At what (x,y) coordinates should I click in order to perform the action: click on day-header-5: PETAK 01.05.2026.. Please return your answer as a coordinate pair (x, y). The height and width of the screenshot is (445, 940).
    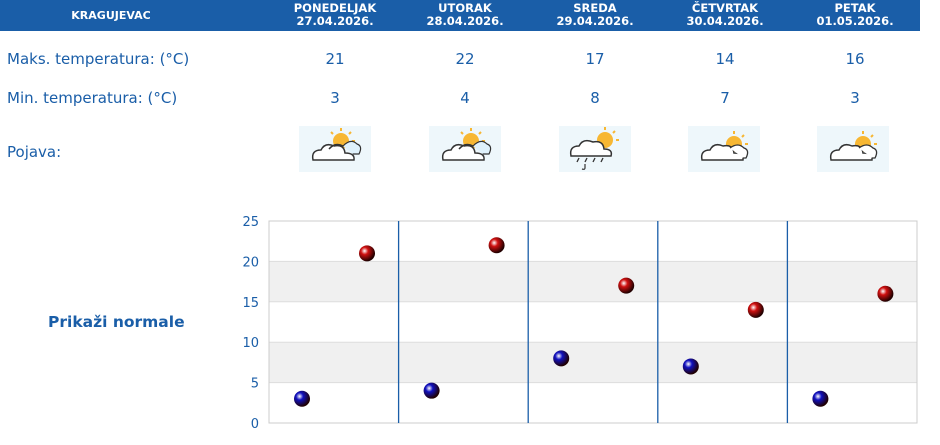
    Looking at the image, I should click on (855, 15).